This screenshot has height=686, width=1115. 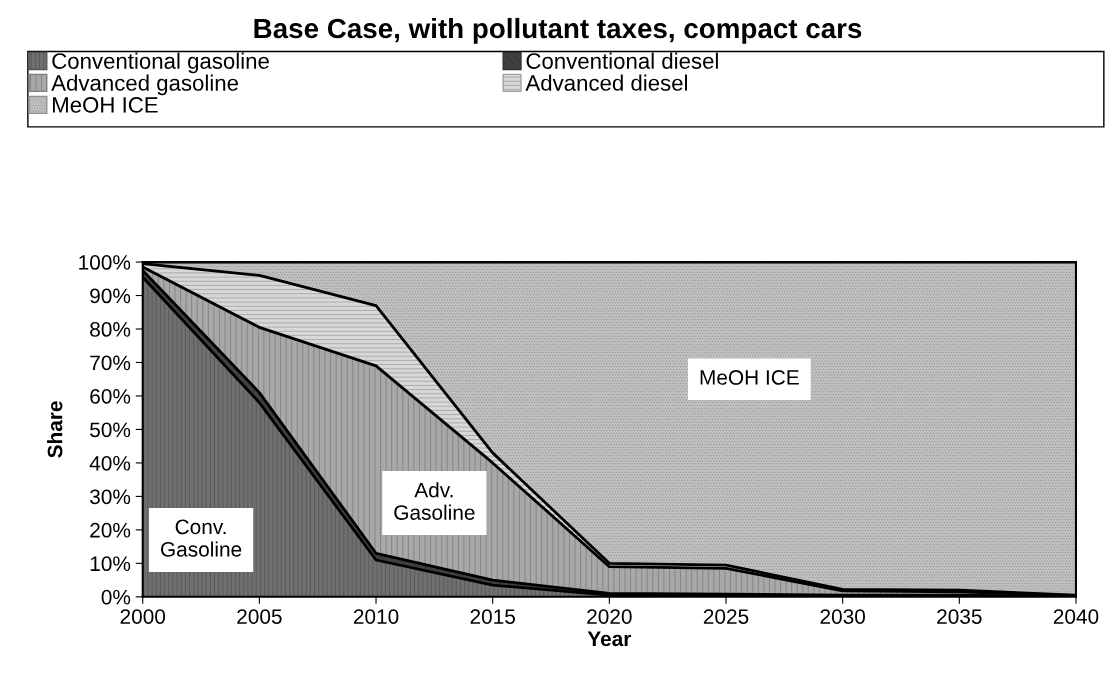 I want to click on chart-title: Base Case, with pollutant taxes, compact cars, so click(x=558, y=30).